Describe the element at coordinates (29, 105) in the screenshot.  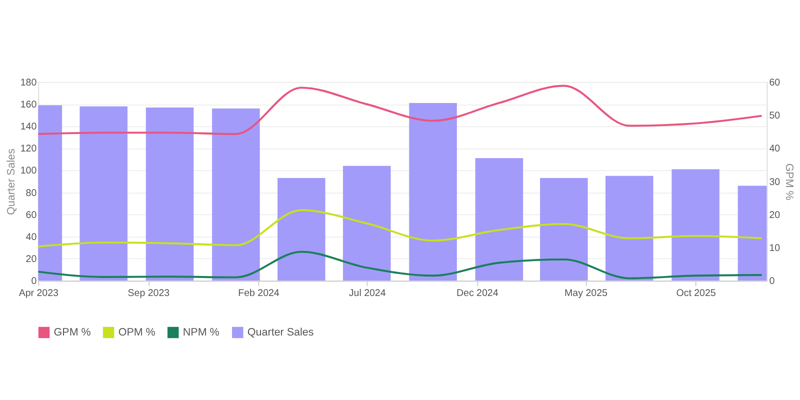
I see `y-tick-label: 160` at that location.